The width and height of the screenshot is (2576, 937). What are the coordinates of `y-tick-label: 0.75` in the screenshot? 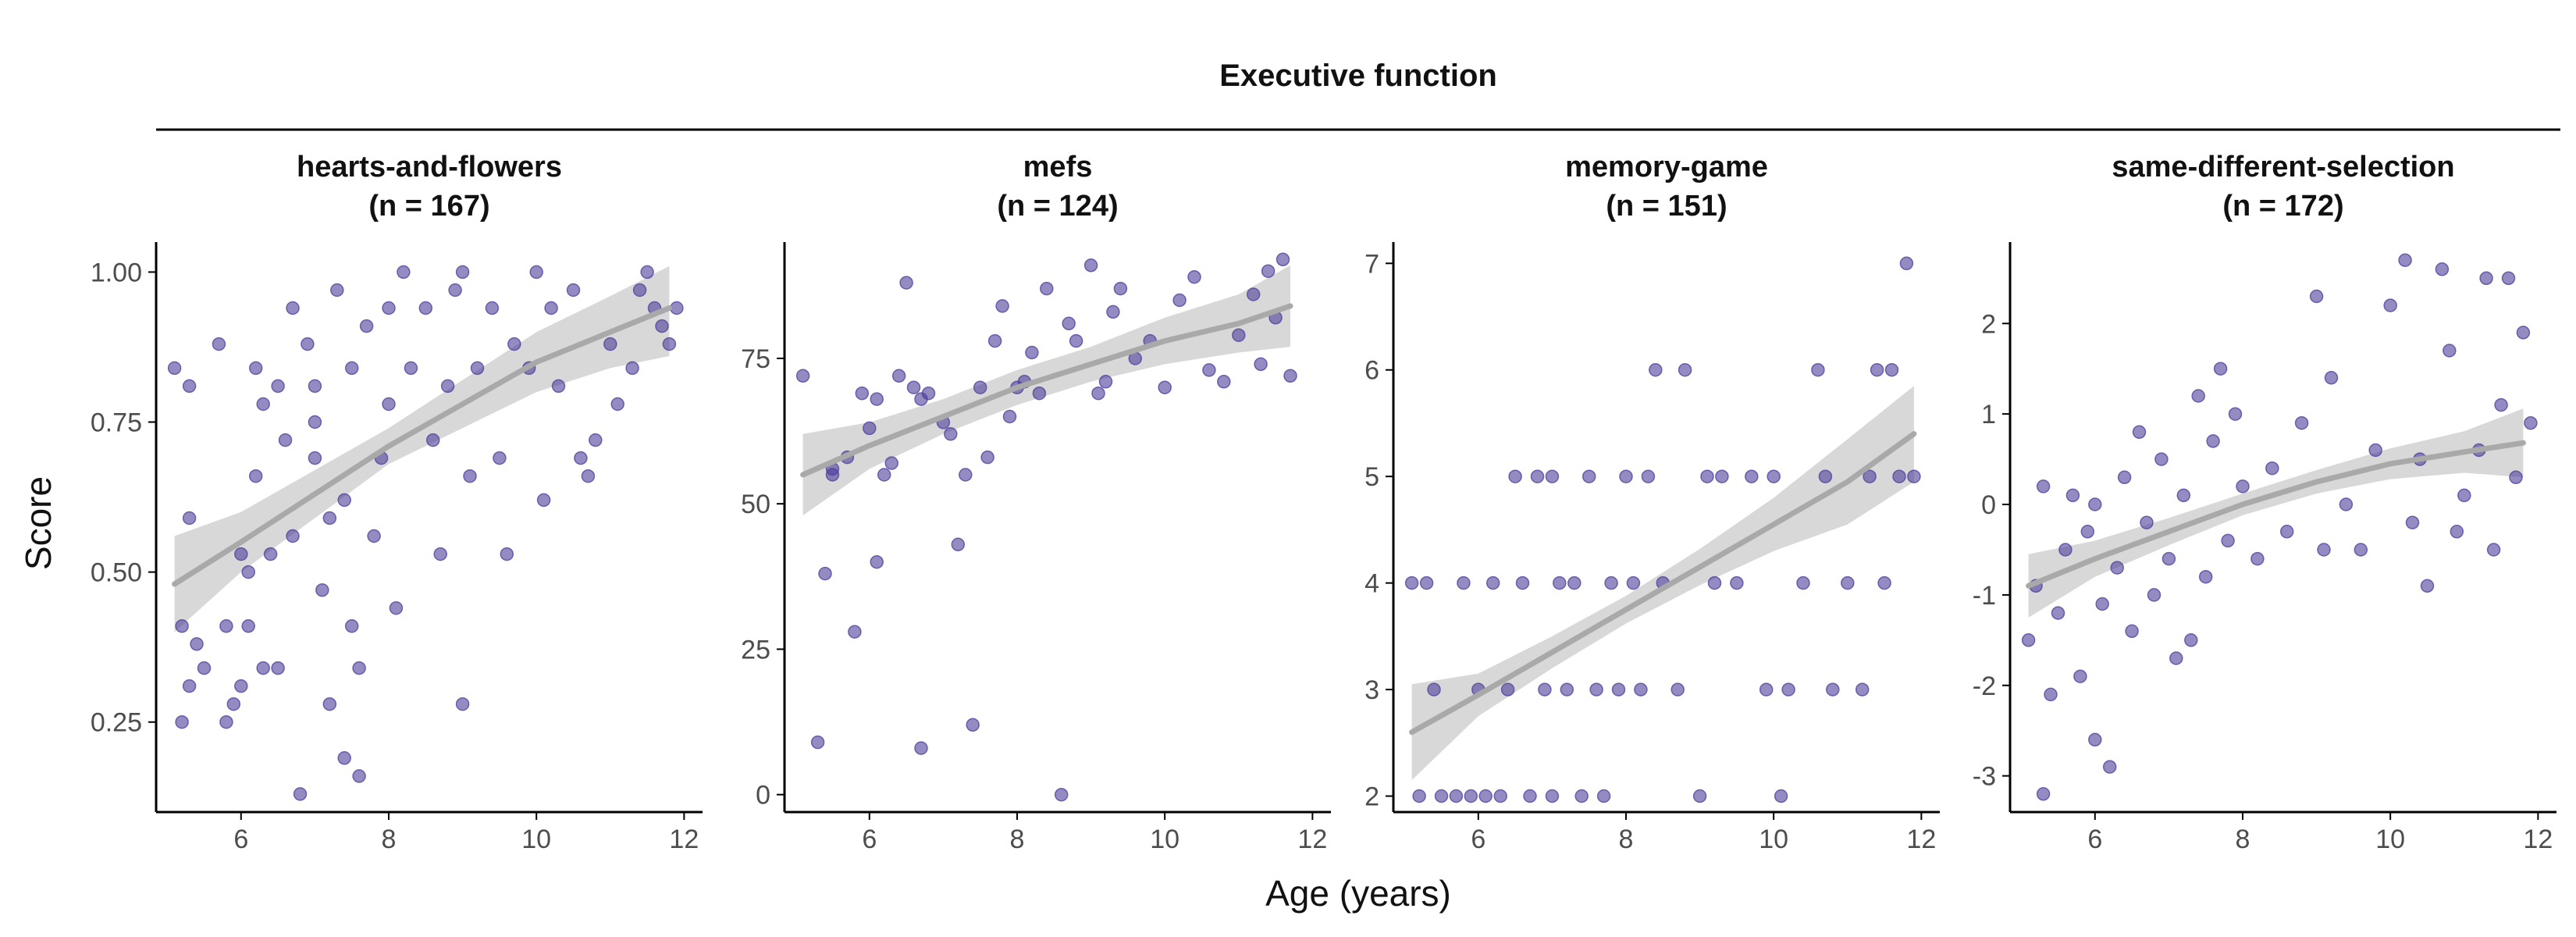 It's located at (116, 423).